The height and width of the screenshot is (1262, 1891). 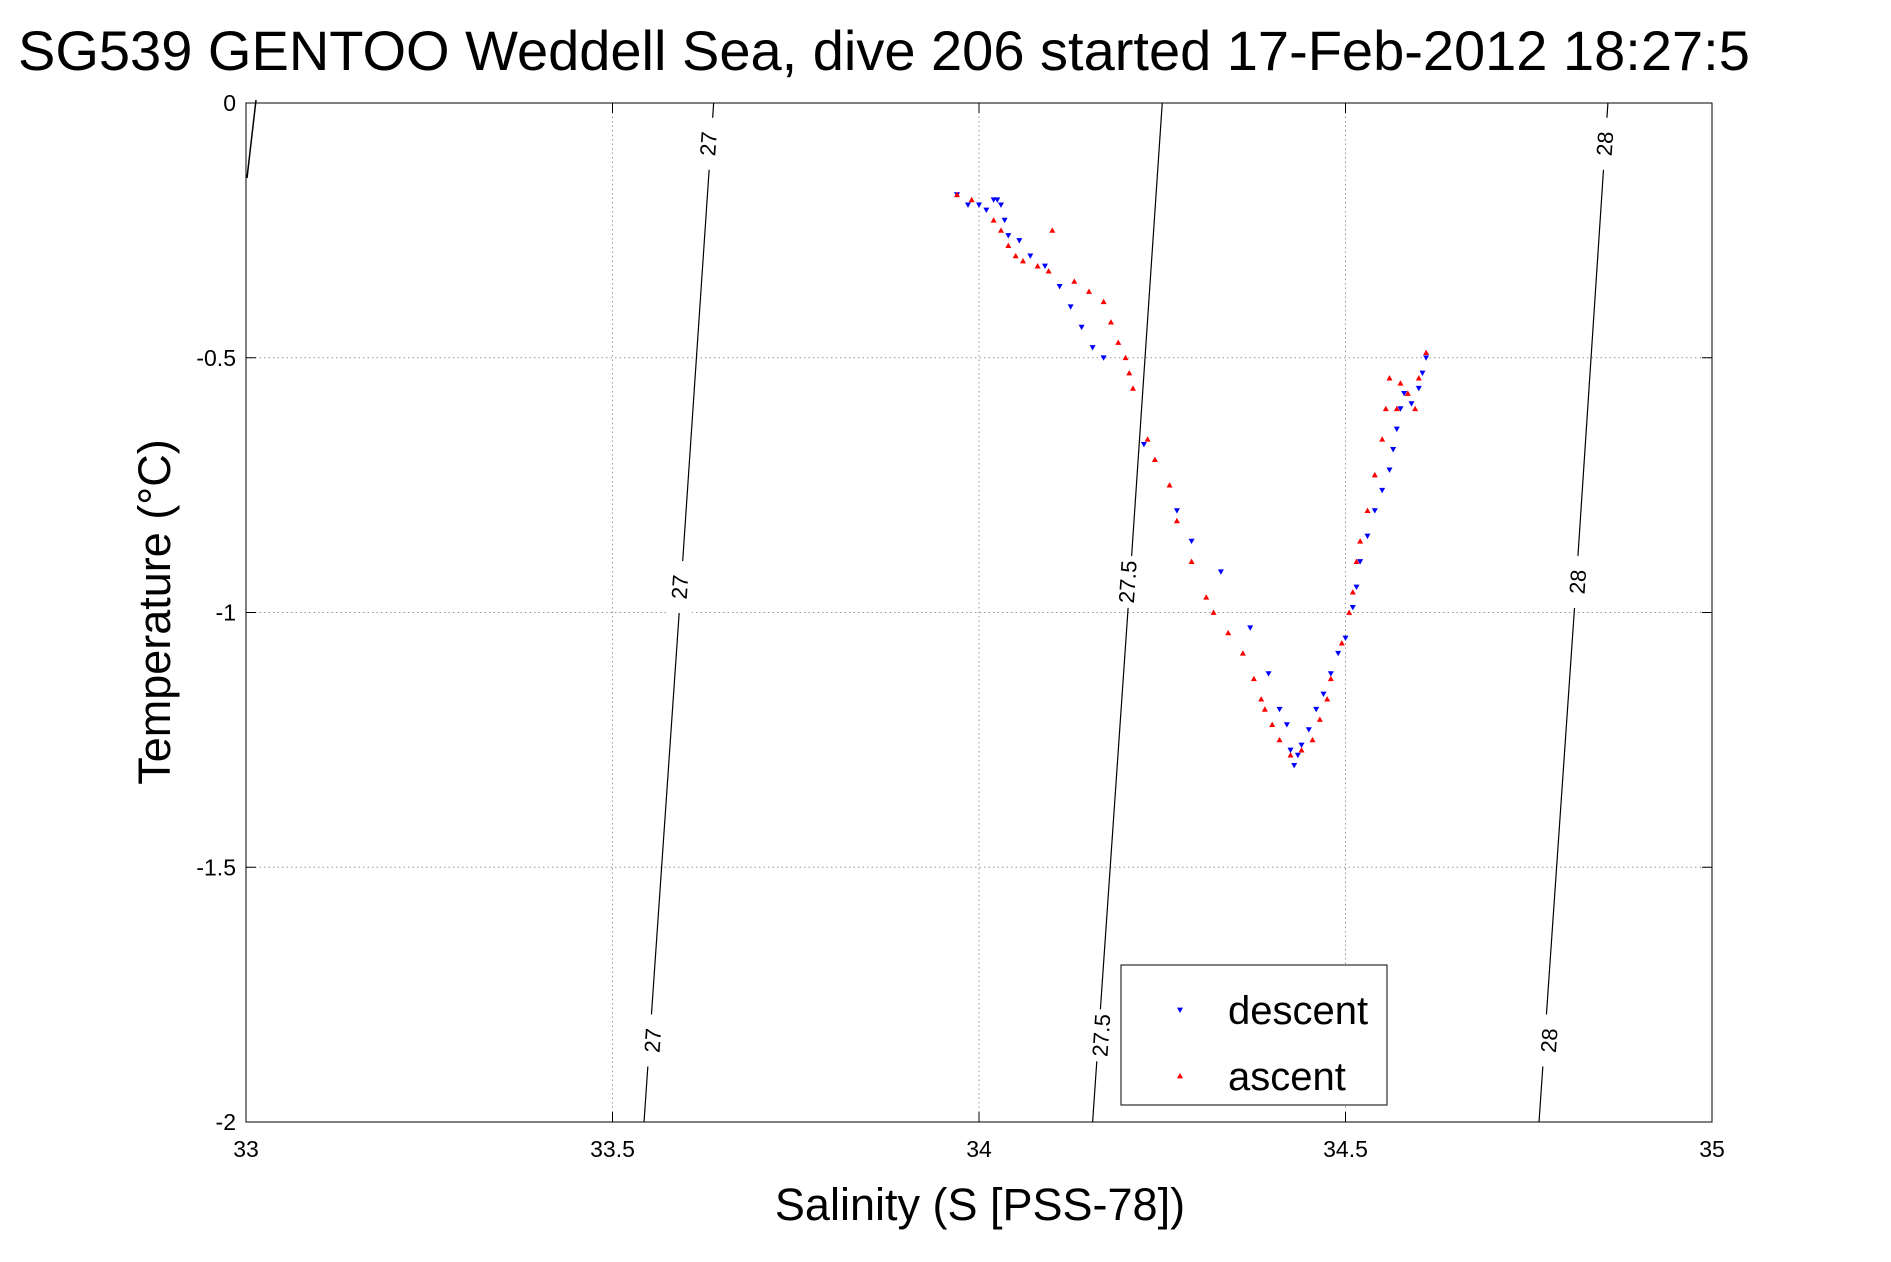 I want to click on legend: descent ascent, so click(x=1254, y=1035).